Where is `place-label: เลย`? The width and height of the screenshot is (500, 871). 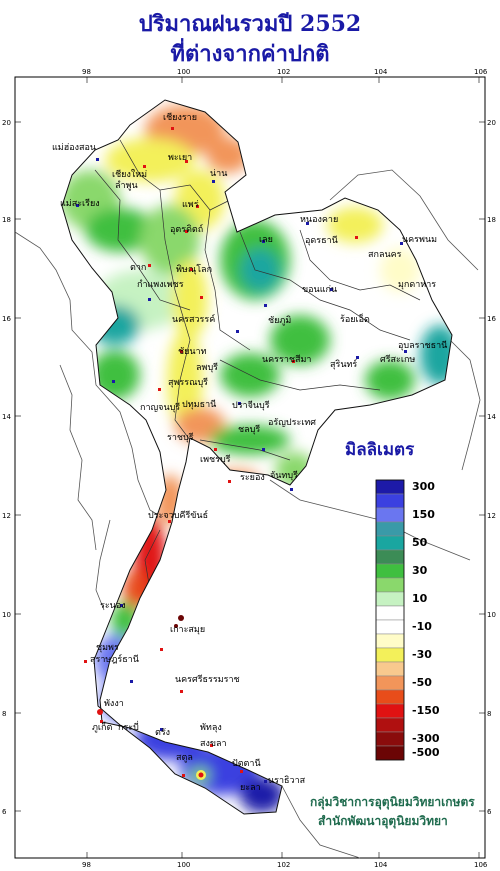
place-label: เลย is located at coordinates (266, 240).